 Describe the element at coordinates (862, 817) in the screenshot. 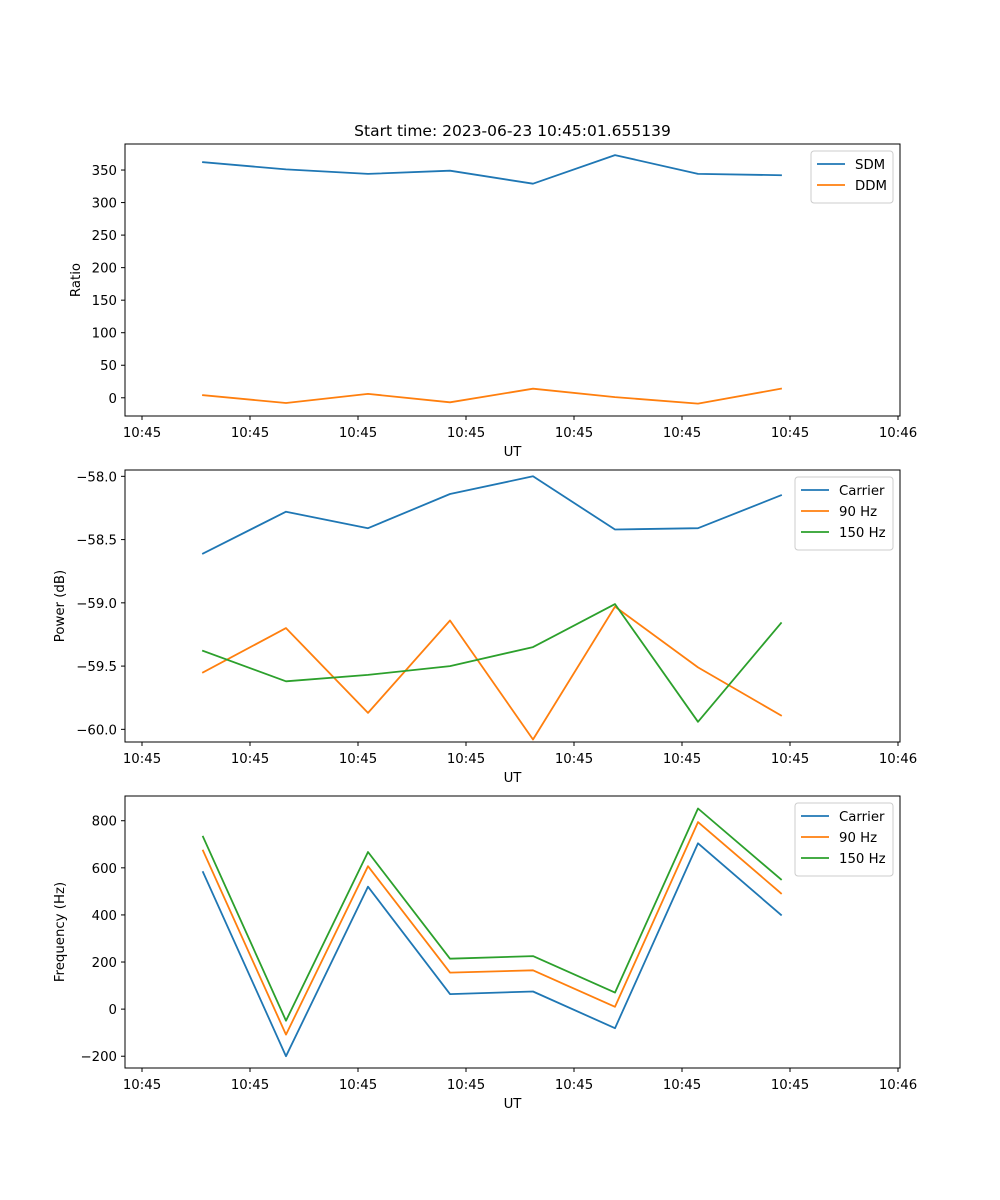

I see `frequency-legend-label-carrier: Carrier` at that location.